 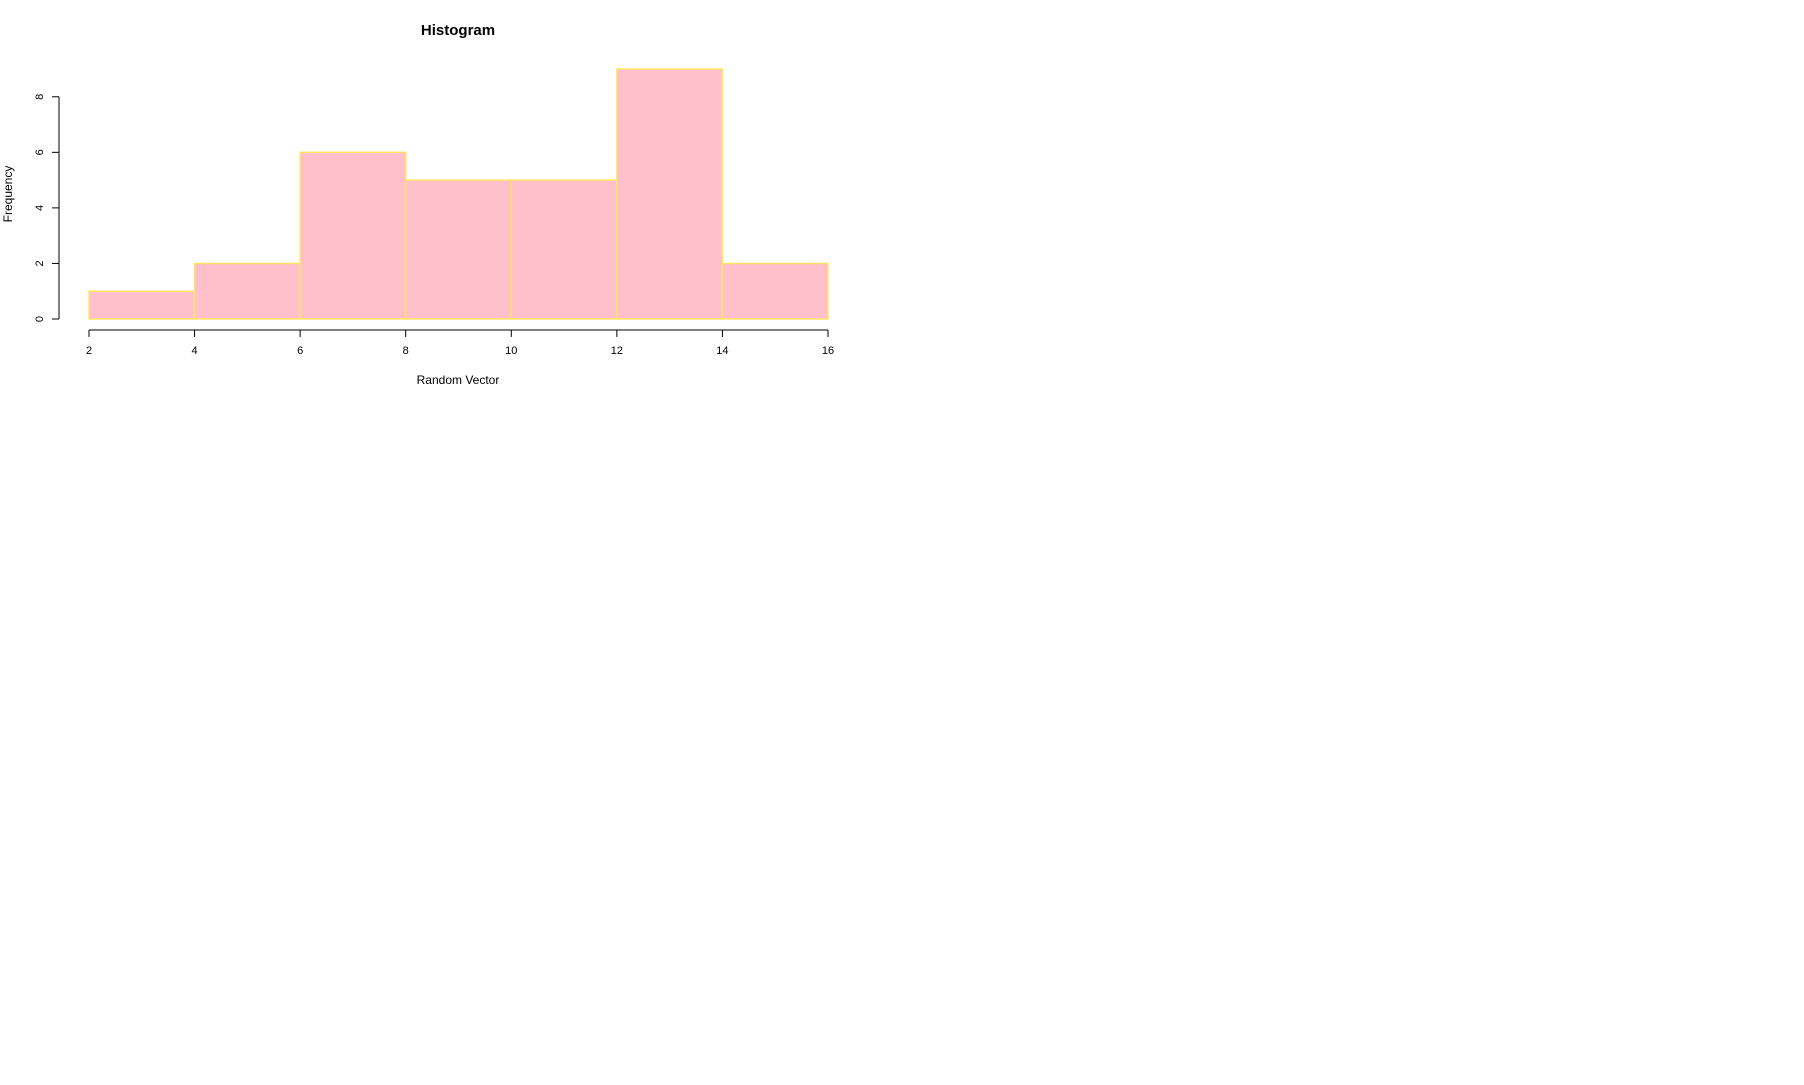 What do you see at coordinates (89, 351) in the screenshot?
I see `x-tick-label-0: 2` at bounding box center [89, 351].